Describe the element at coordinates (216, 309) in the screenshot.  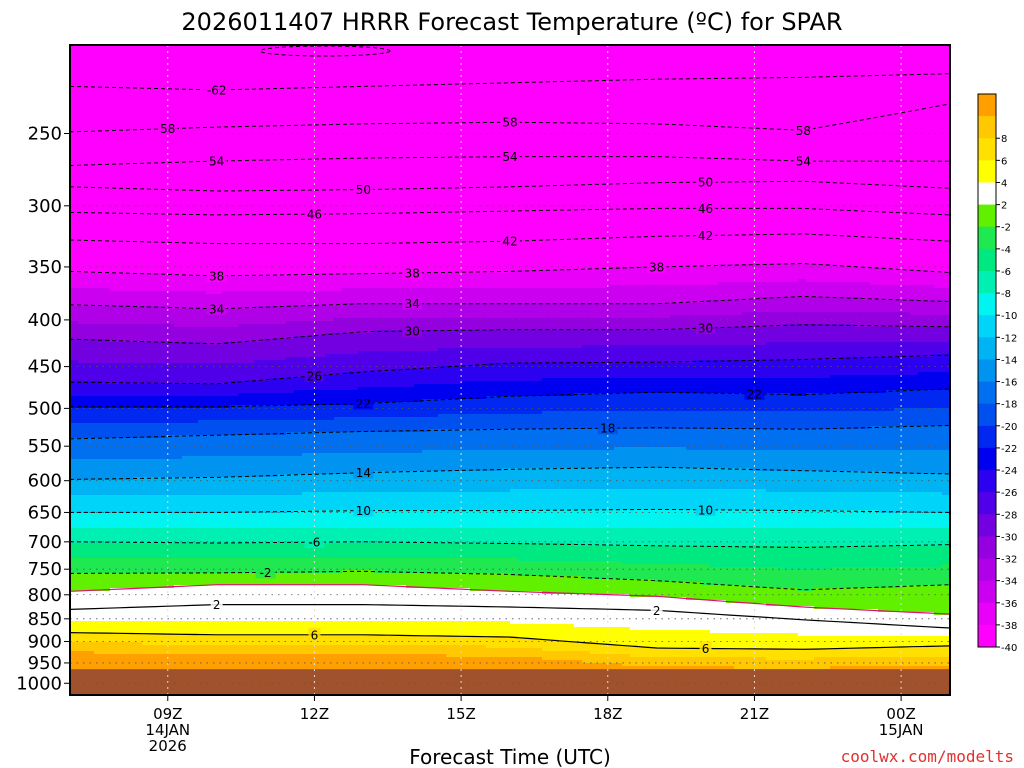
I see `isotherm-label: 34` at that location.